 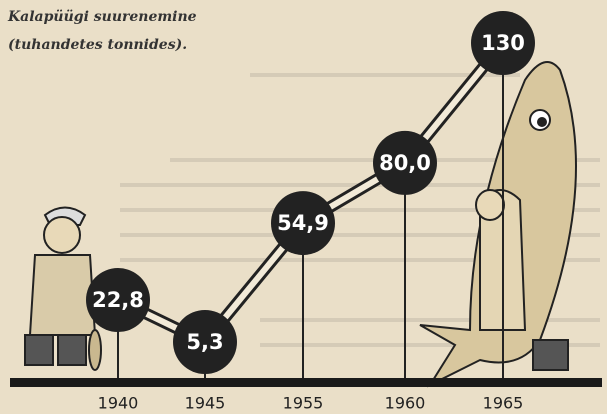 I want to click on value-label: 80,0, so click(x=405, y=163).